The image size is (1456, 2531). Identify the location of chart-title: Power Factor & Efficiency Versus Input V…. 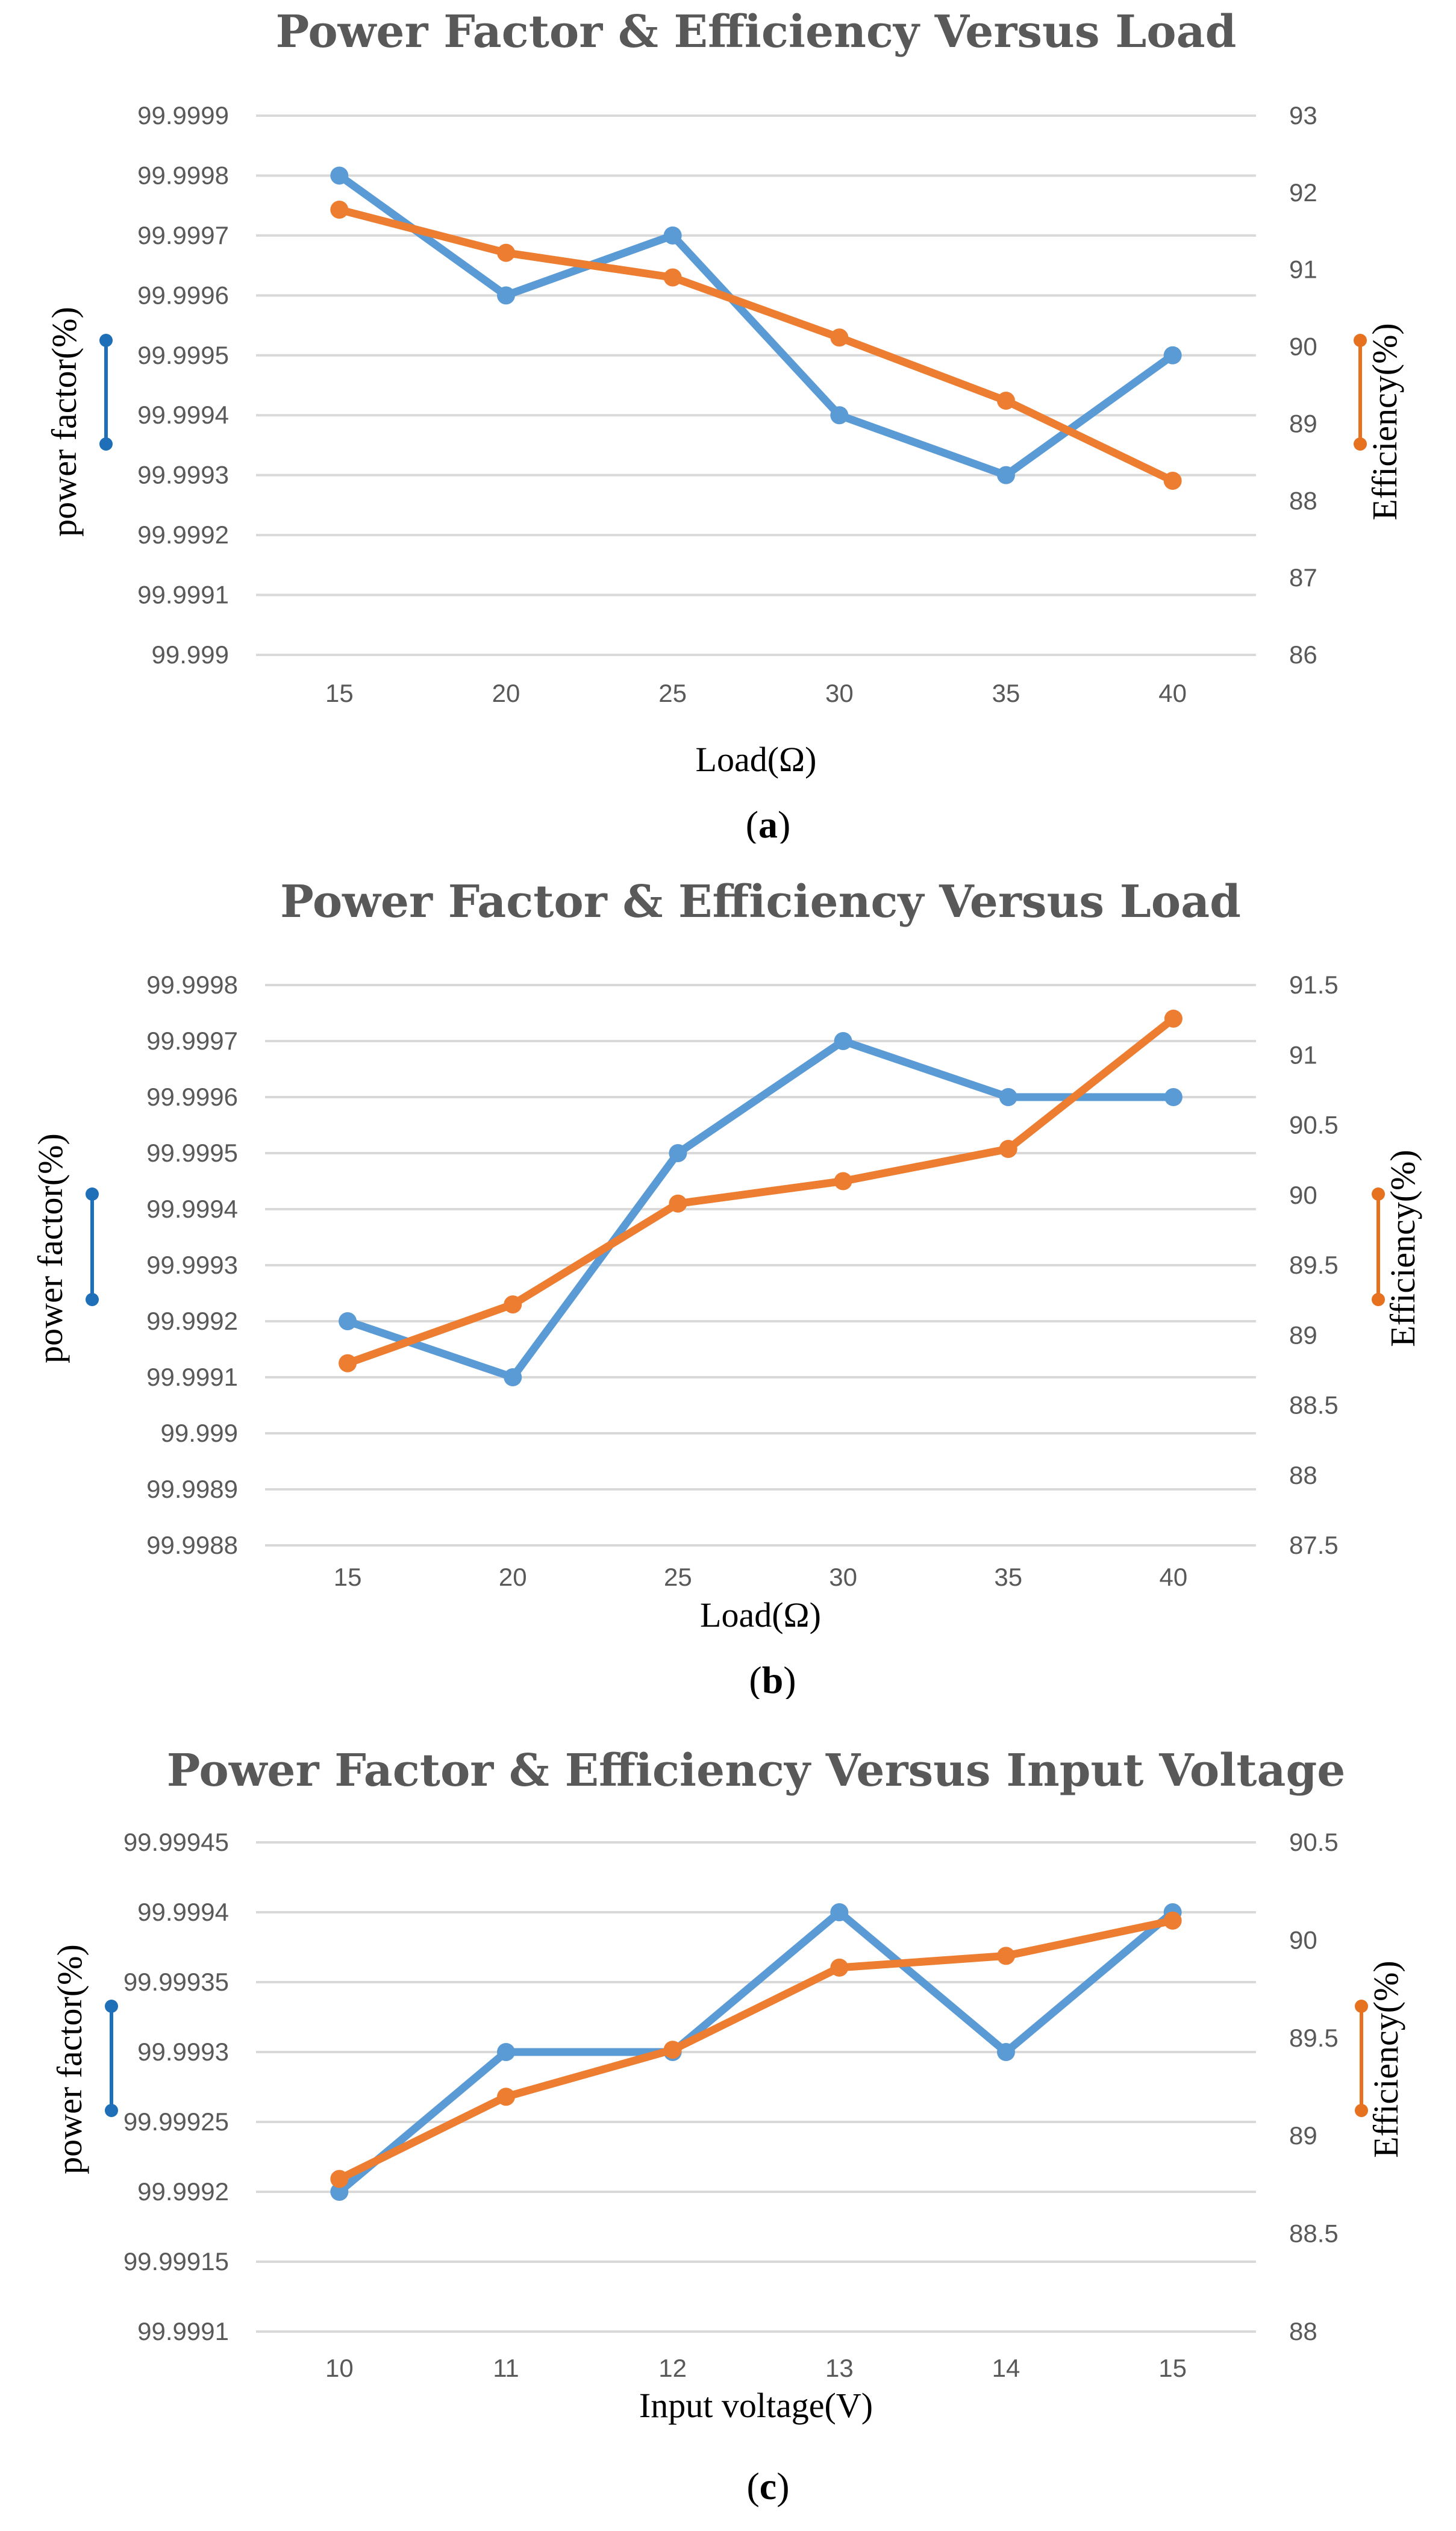
(757, 1771).